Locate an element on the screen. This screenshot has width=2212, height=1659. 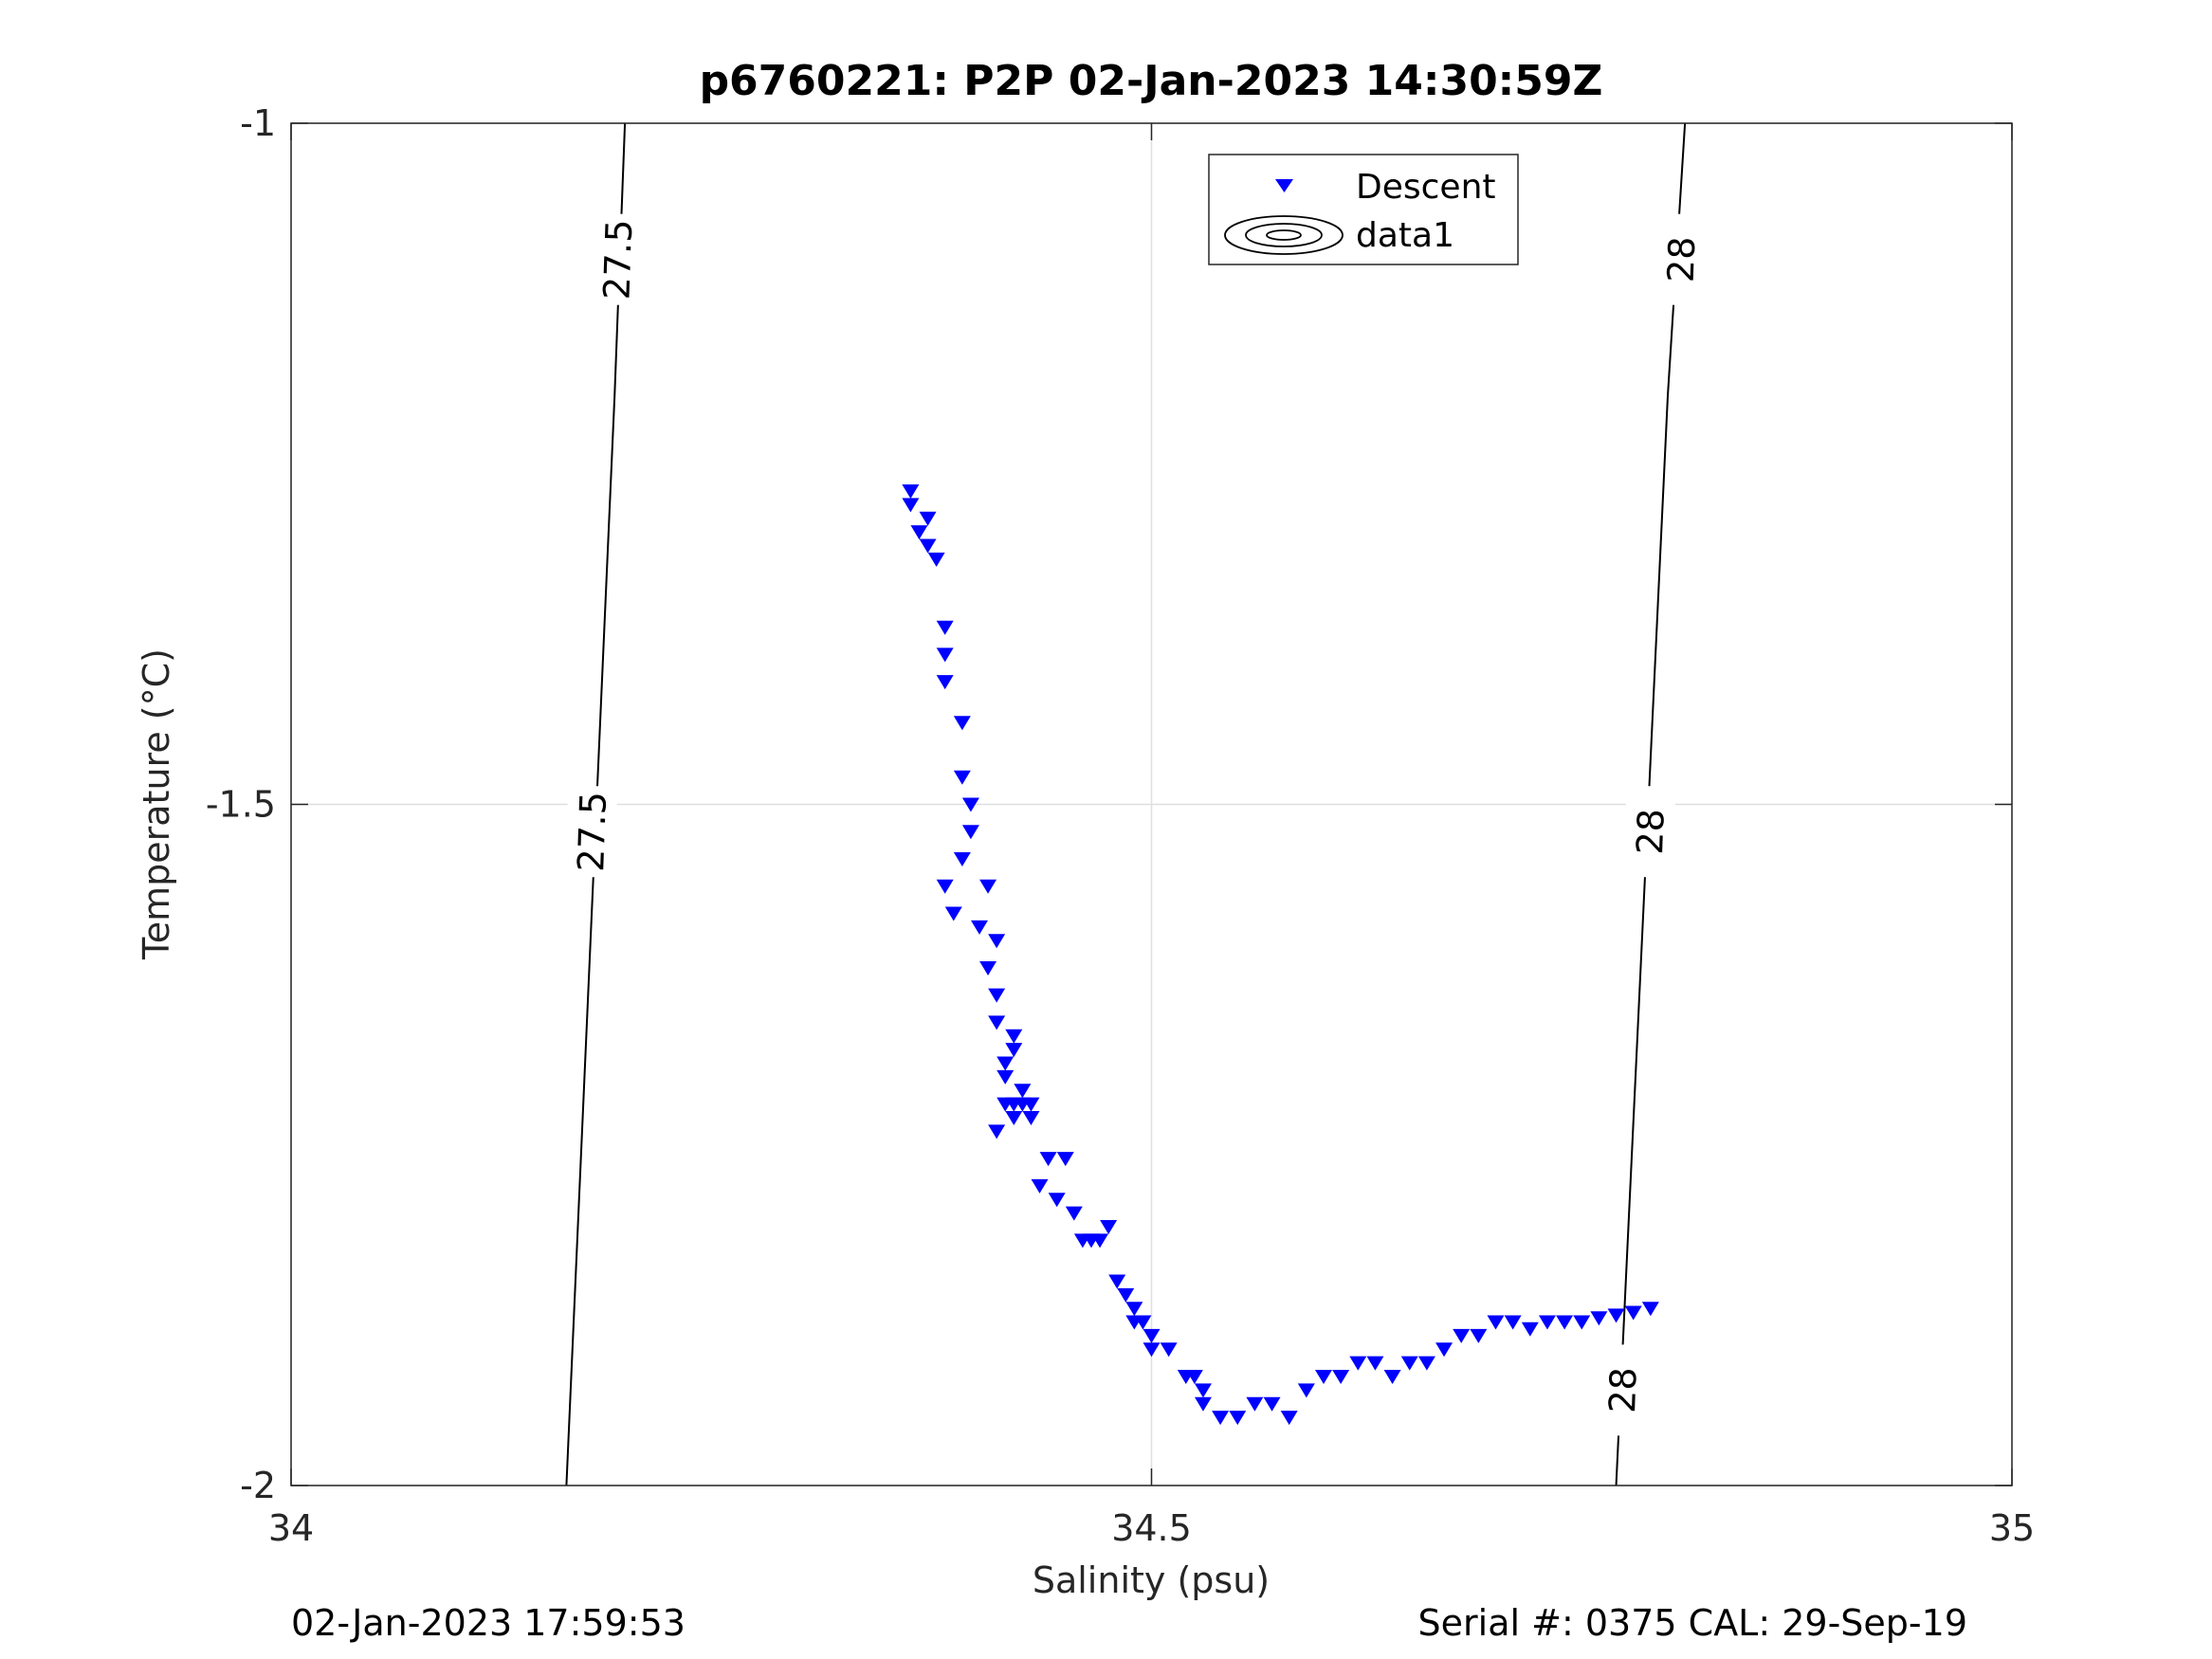
legend-contour-icon is located at coordinates (1284, 235).